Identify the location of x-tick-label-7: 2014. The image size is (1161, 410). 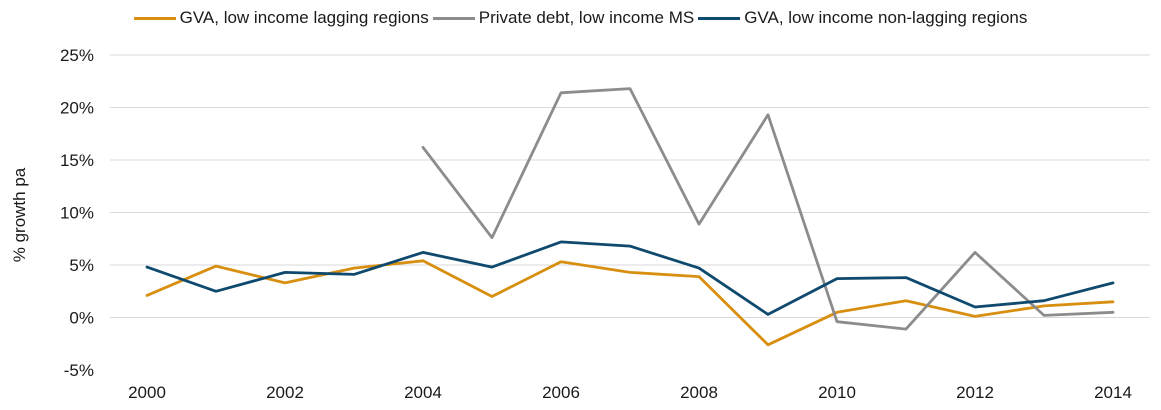
(1113, 392).